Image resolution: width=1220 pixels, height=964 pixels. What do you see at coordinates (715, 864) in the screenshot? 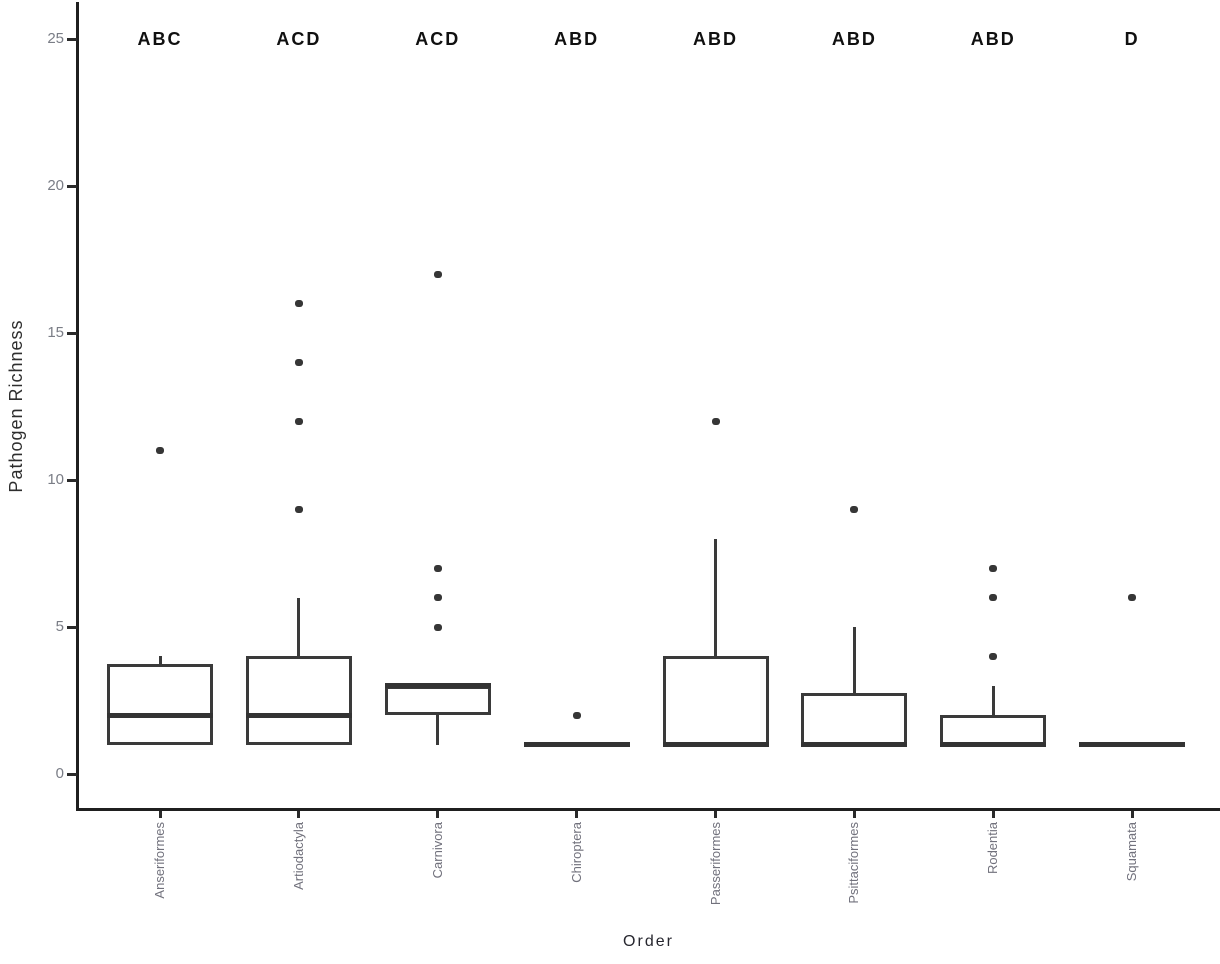
I see `x-category-label: Passeriformes` at bounding box center [715, 864].